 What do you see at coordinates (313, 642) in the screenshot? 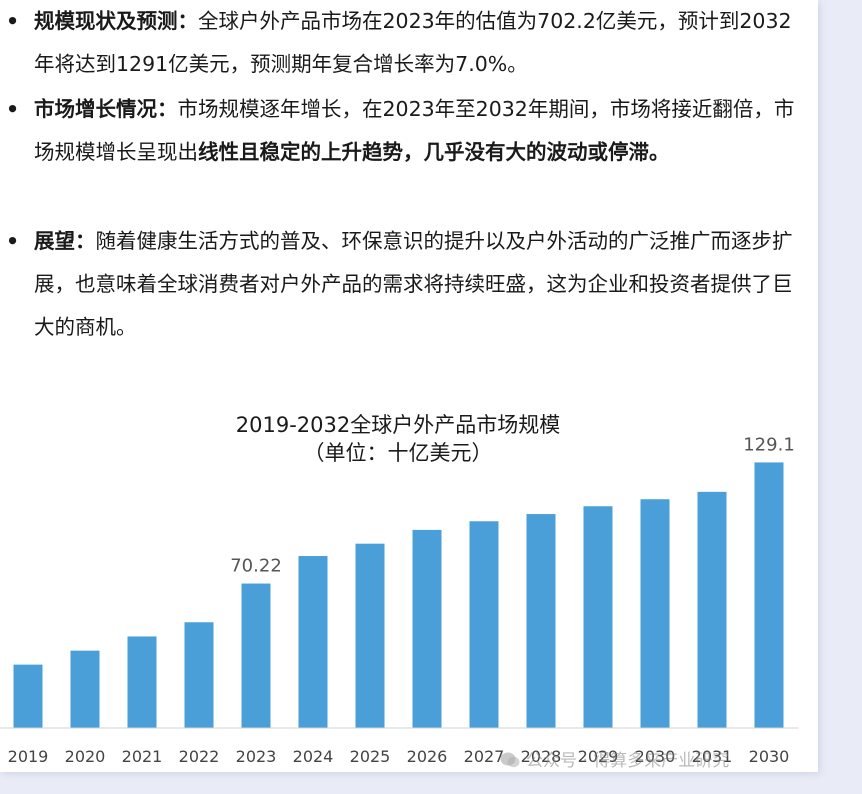
I see `bar-2024` at bounding box center [313, 642].